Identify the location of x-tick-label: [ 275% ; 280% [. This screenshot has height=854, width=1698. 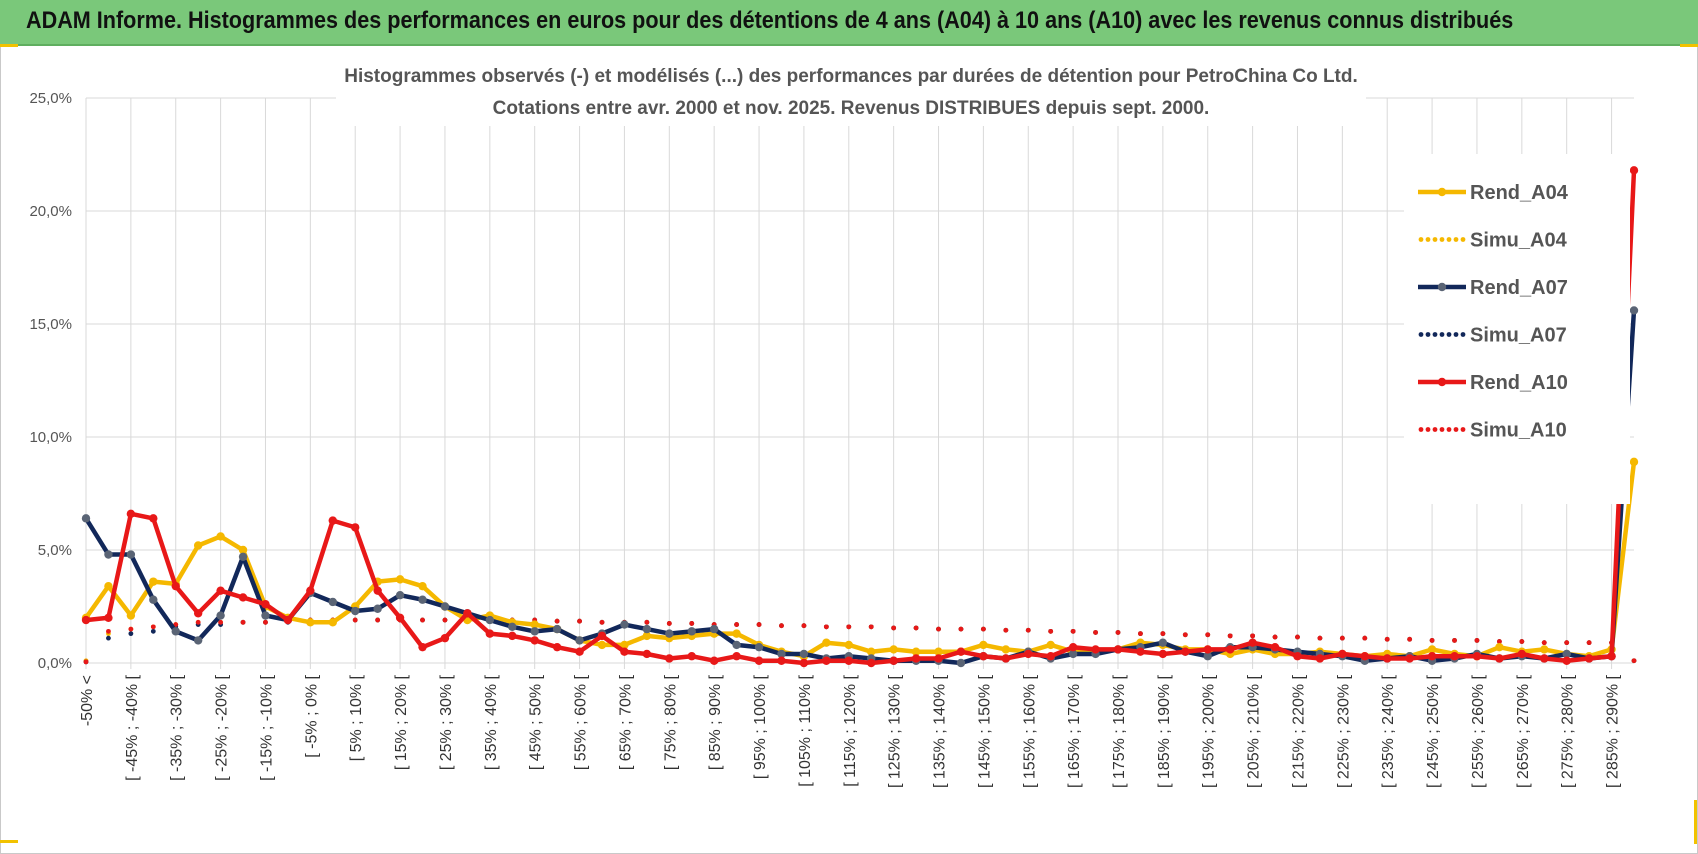
(1568, 731).